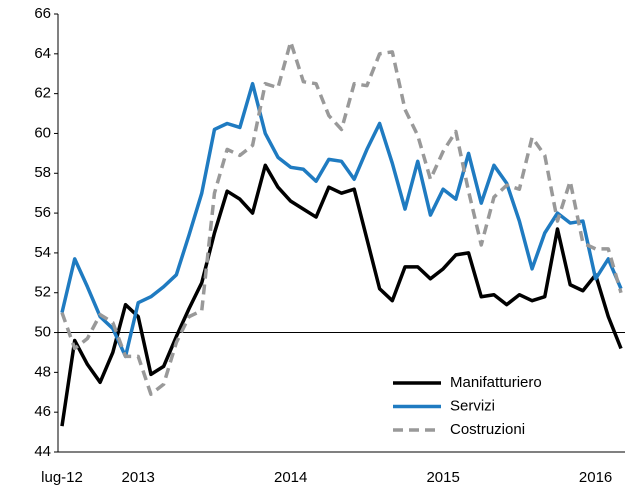 The width and height of the screenshot is (629, 488). Describe the element at coordinates (496, 382) in the screenshot. I see `legend-label: Manifatturiero` at that location.